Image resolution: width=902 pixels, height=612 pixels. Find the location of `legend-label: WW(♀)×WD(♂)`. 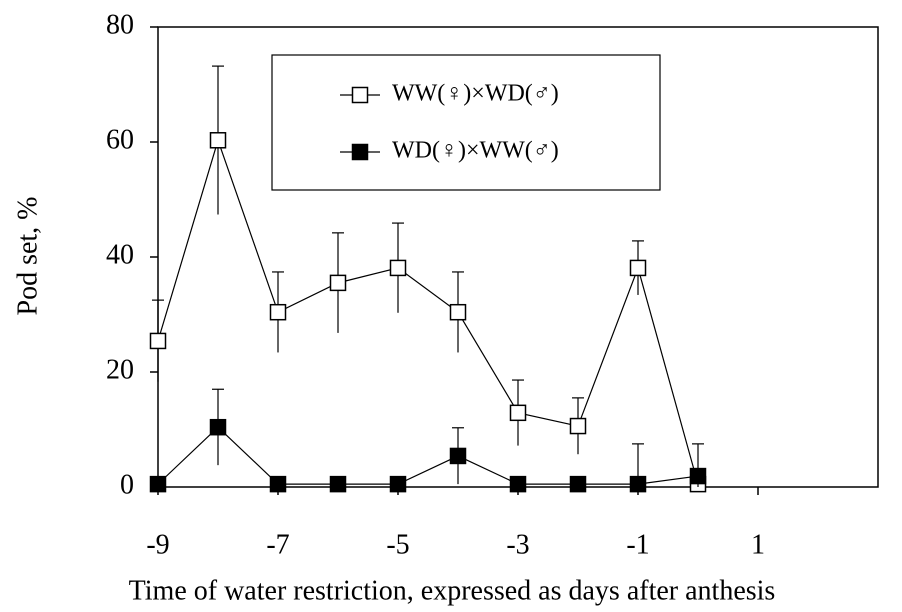

legend-label: WW(♀)×WD(♂) is located at coordinates (475, 94).